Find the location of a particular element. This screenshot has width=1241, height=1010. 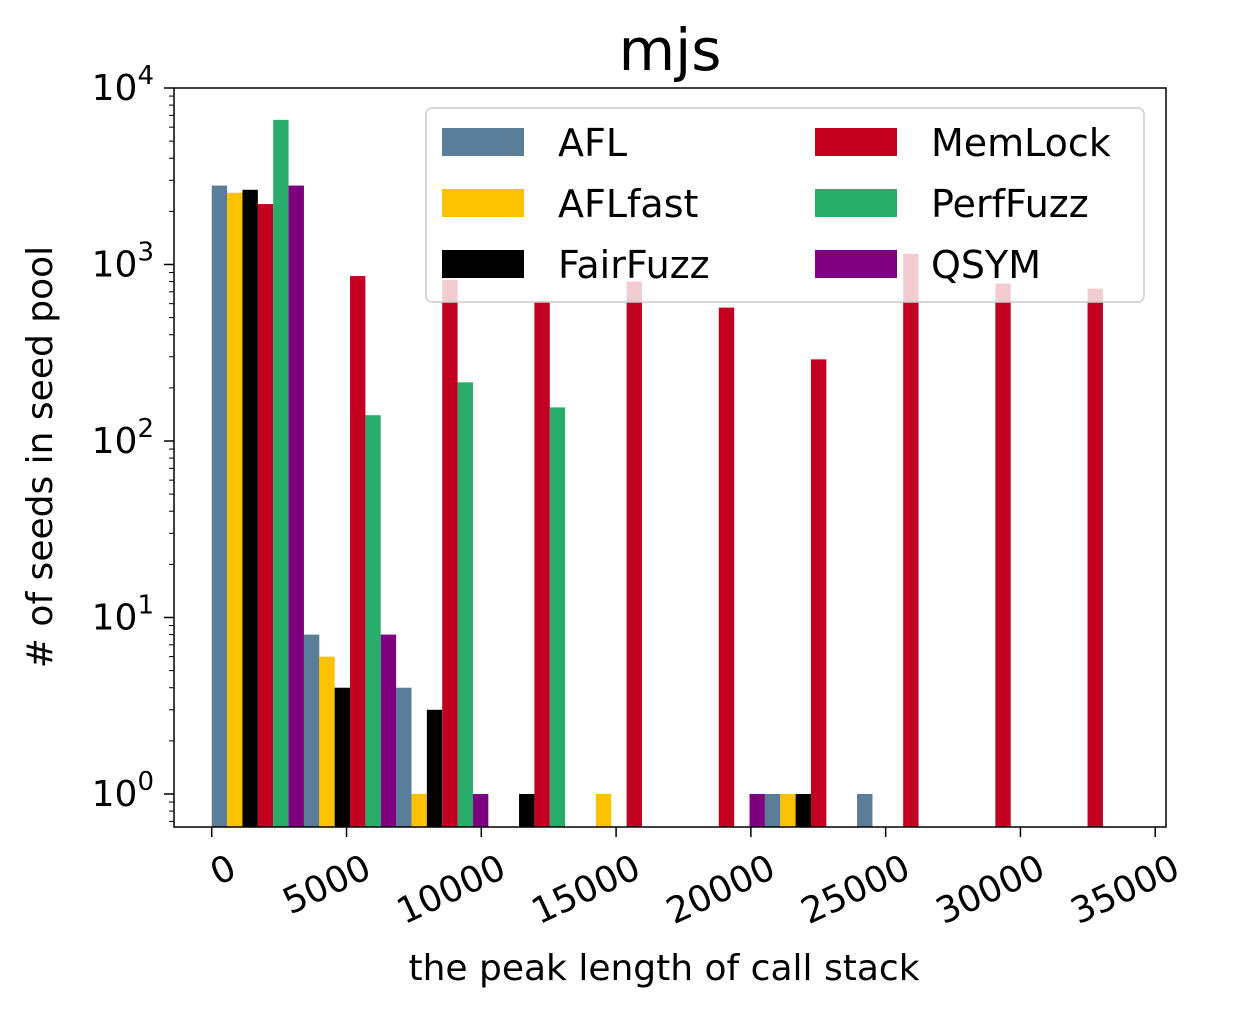

legend-swatch-afl is located at coordinates (483, 142).